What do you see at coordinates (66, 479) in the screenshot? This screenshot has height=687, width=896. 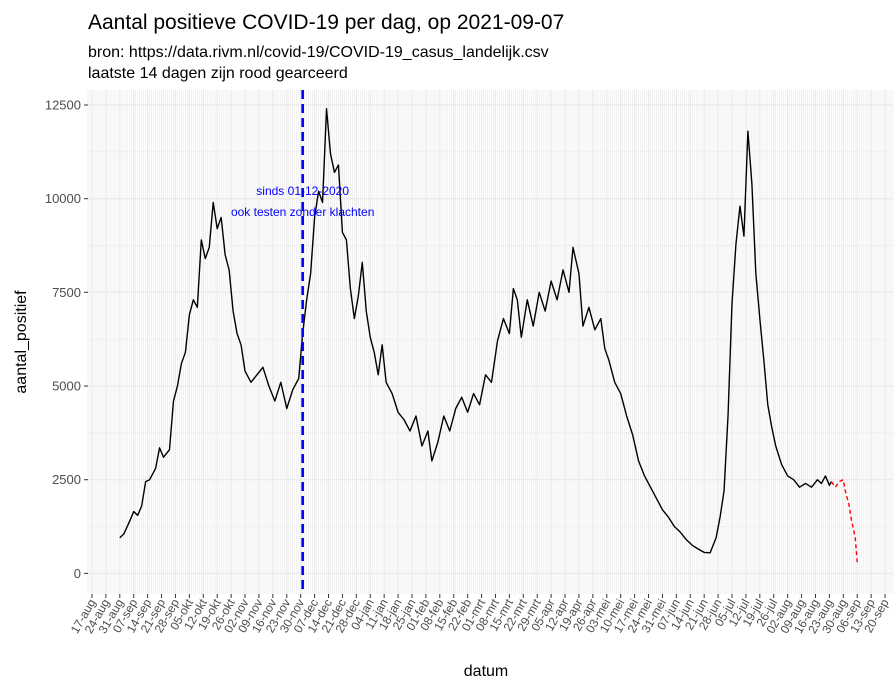 I see `y-tick-label: 2500` at bounding box center [66, 479].